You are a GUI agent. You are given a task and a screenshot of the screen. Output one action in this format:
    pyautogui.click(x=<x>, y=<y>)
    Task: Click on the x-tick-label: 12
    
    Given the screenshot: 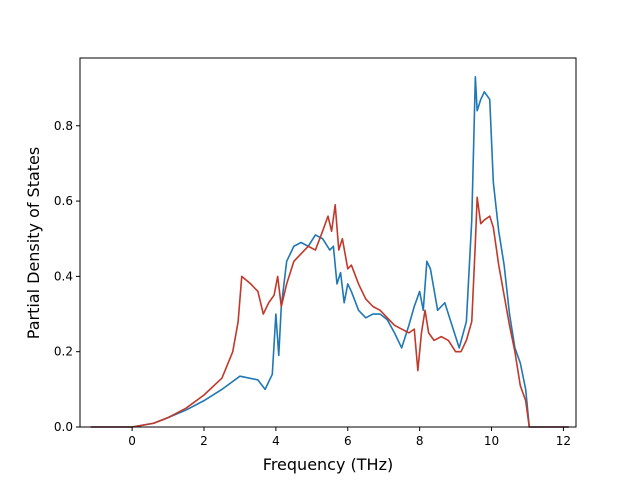 What is the action you would take?
    pyautogui.click(x=563, y=441)
    